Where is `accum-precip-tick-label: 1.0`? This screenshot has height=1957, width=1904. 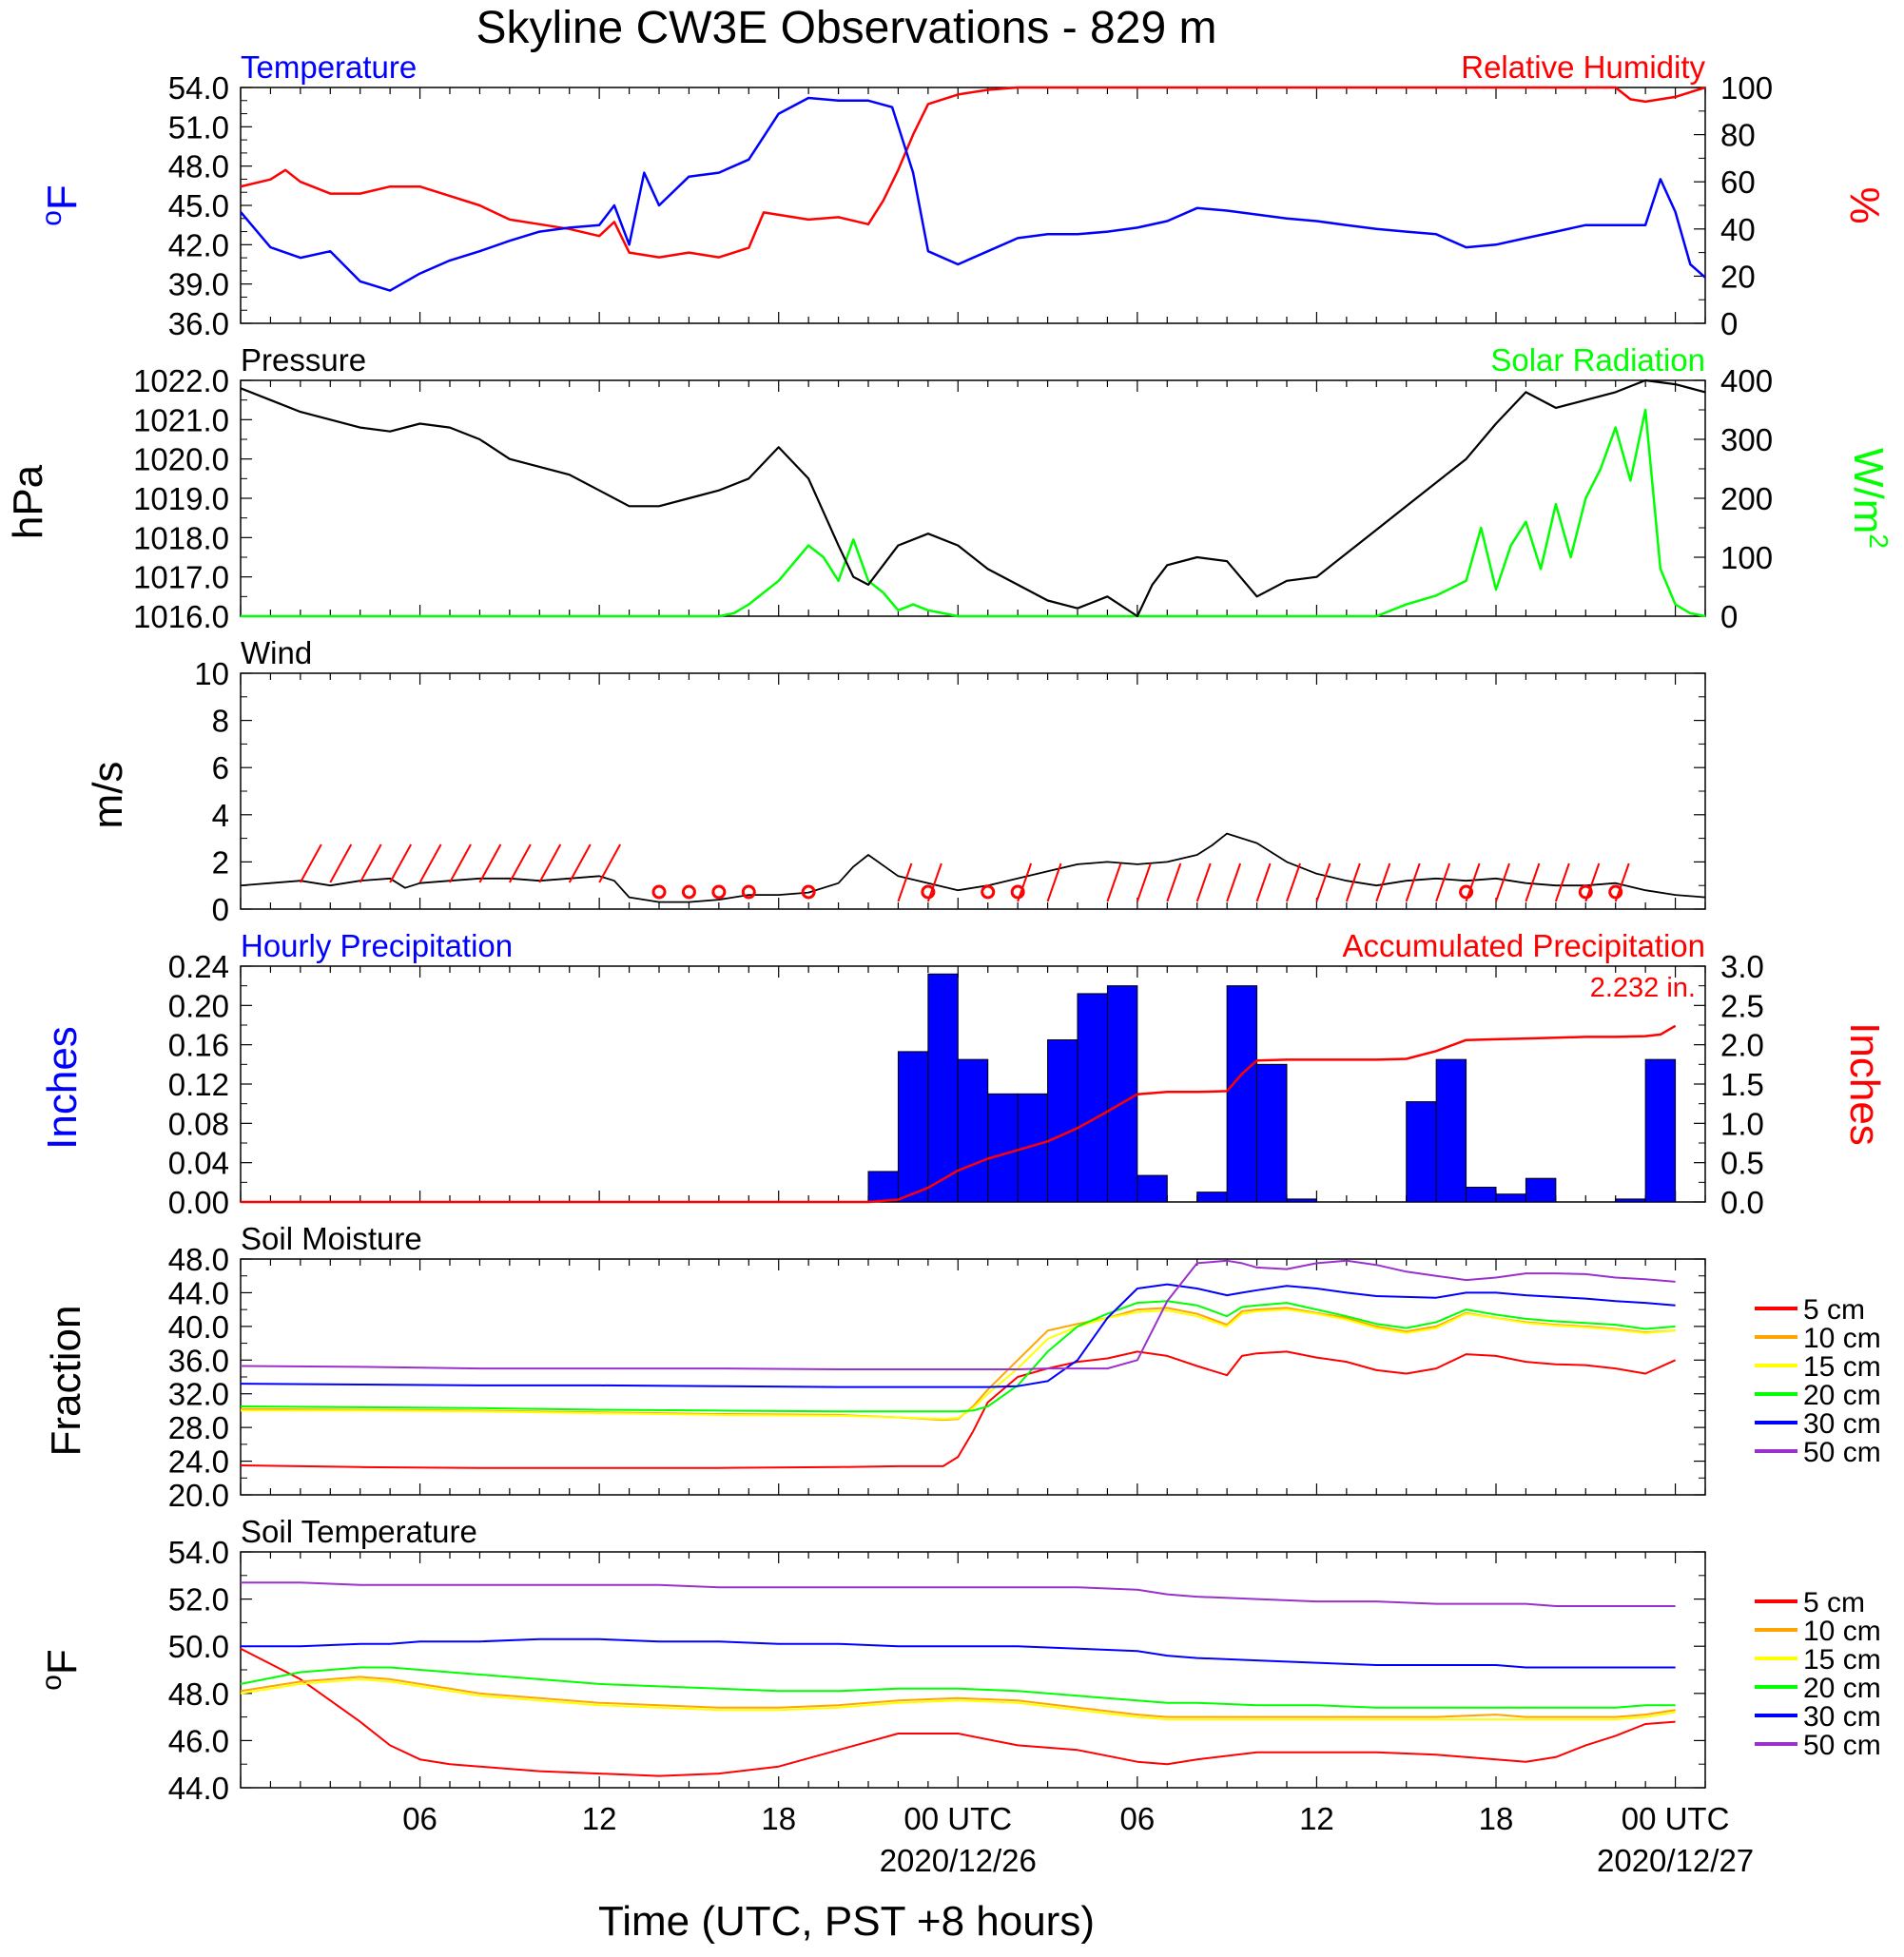 accum-precip-tick-label: 1.0 is located at coordinates (1742, 1123).